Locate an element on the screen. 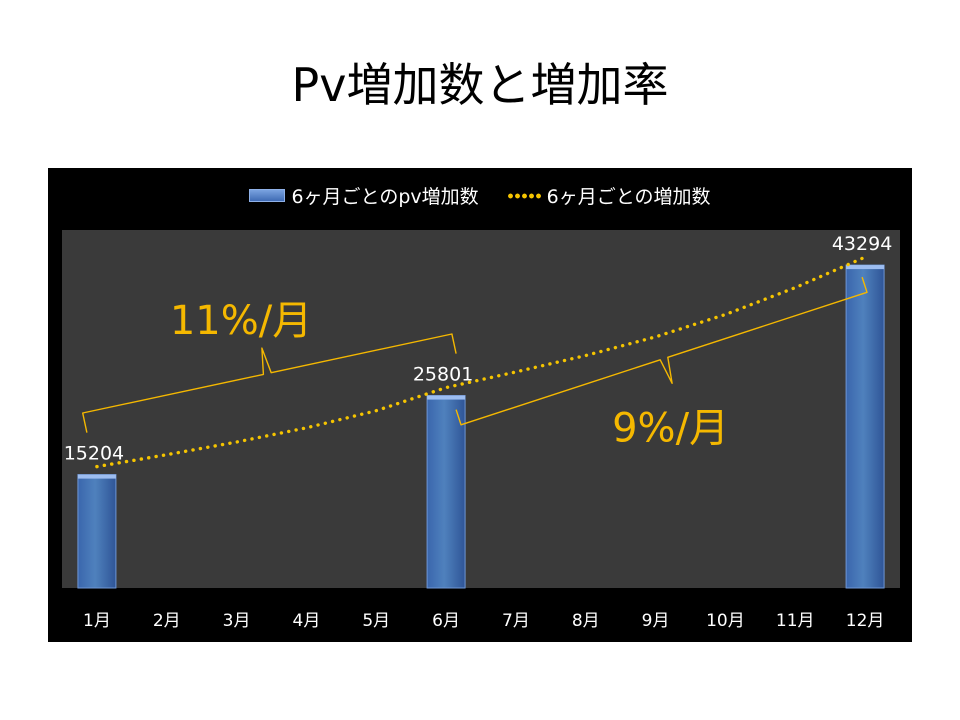  x-tick-label: 3月 is located at coordinates (237, 621).